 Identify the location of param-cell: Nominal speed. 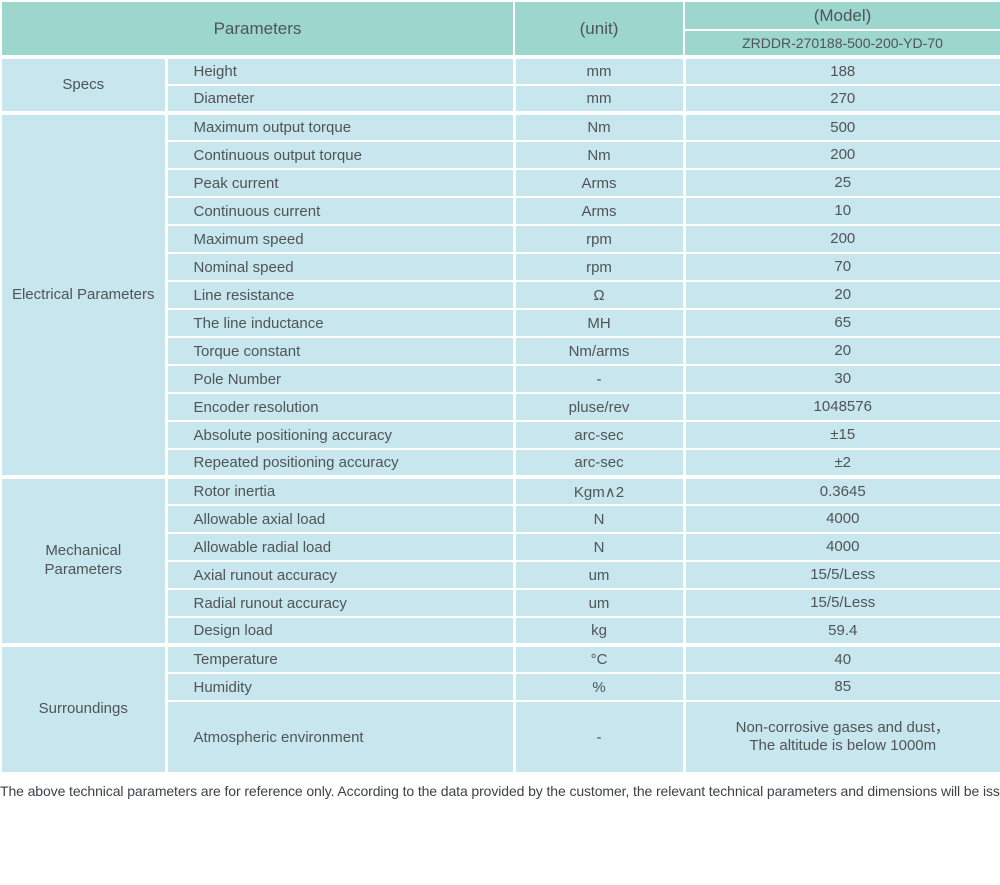
(340, 267).